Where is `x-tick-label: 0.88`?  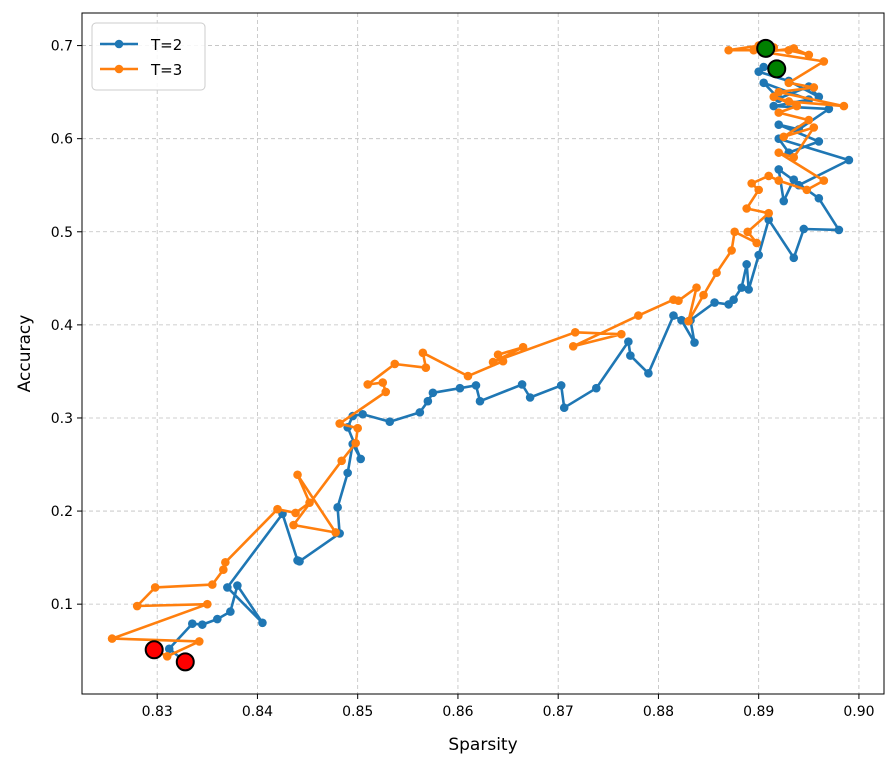
x-tick-label: 0.88 is located at coordinates (658, 712).